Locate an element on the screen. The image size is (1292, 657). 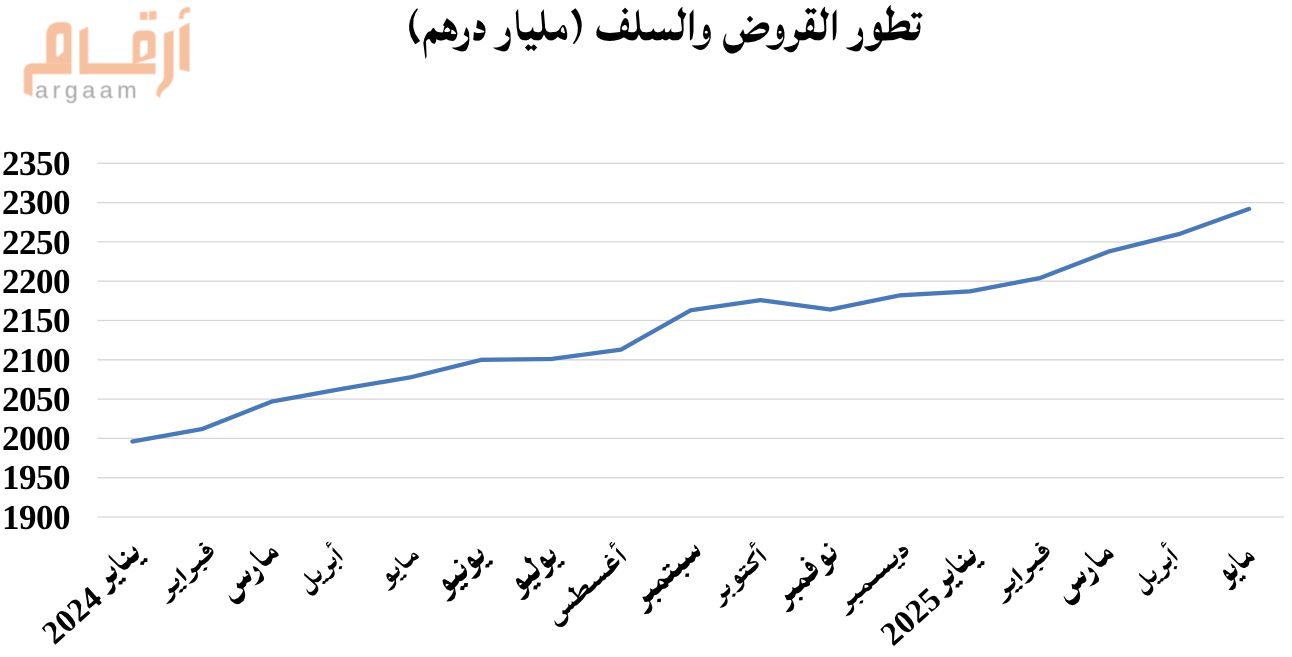
svg-text: argaam is located at coordinates (88, 90).